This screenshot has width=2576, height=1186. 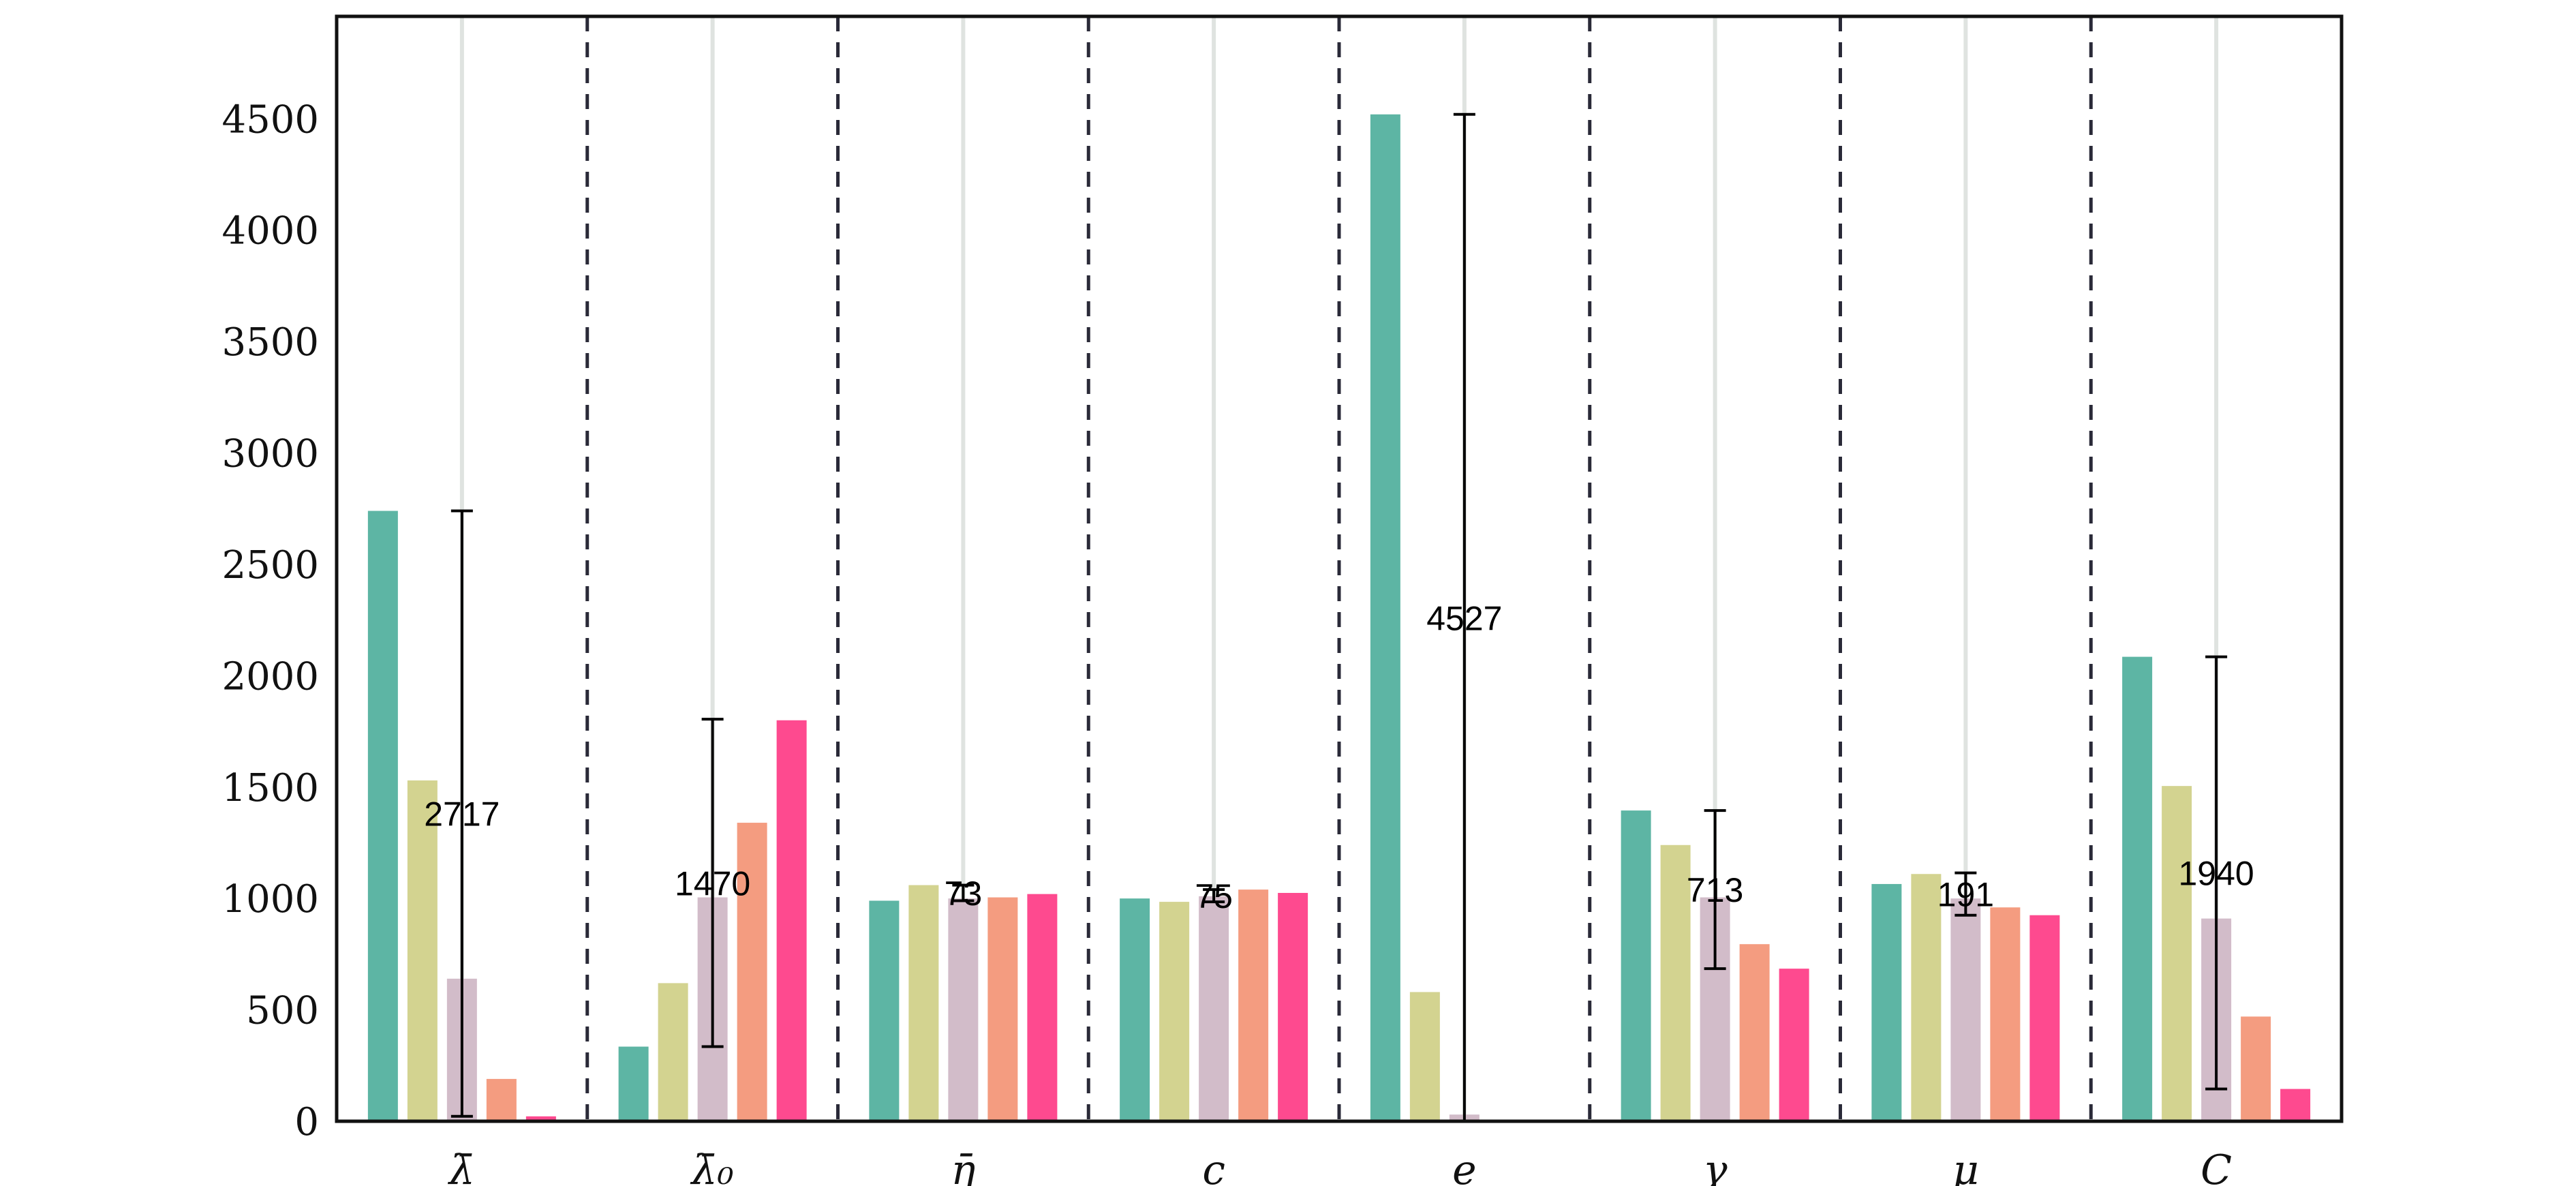 What do you see at coordinates (1715, 890) in the screenshot?
I see `data-label: 713` at bounding box center [1715, 890].